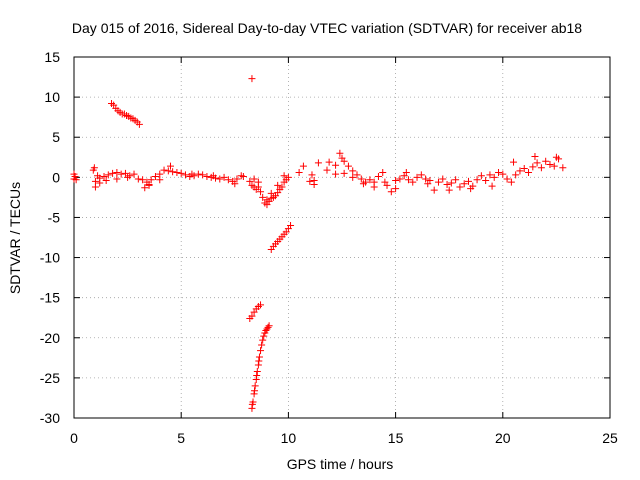  Describe the element at coordinates (52, 97) in the screenshot. I see `y-tick-label: 10` at that location.